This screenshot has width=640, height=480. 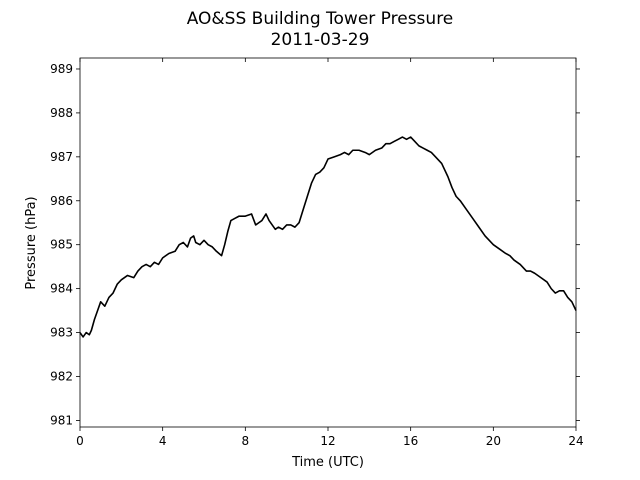 What do you see at coordinates (61, 420) in the screenshot?
I see `y-tick-label: 981` at bounding box center [61, 420].